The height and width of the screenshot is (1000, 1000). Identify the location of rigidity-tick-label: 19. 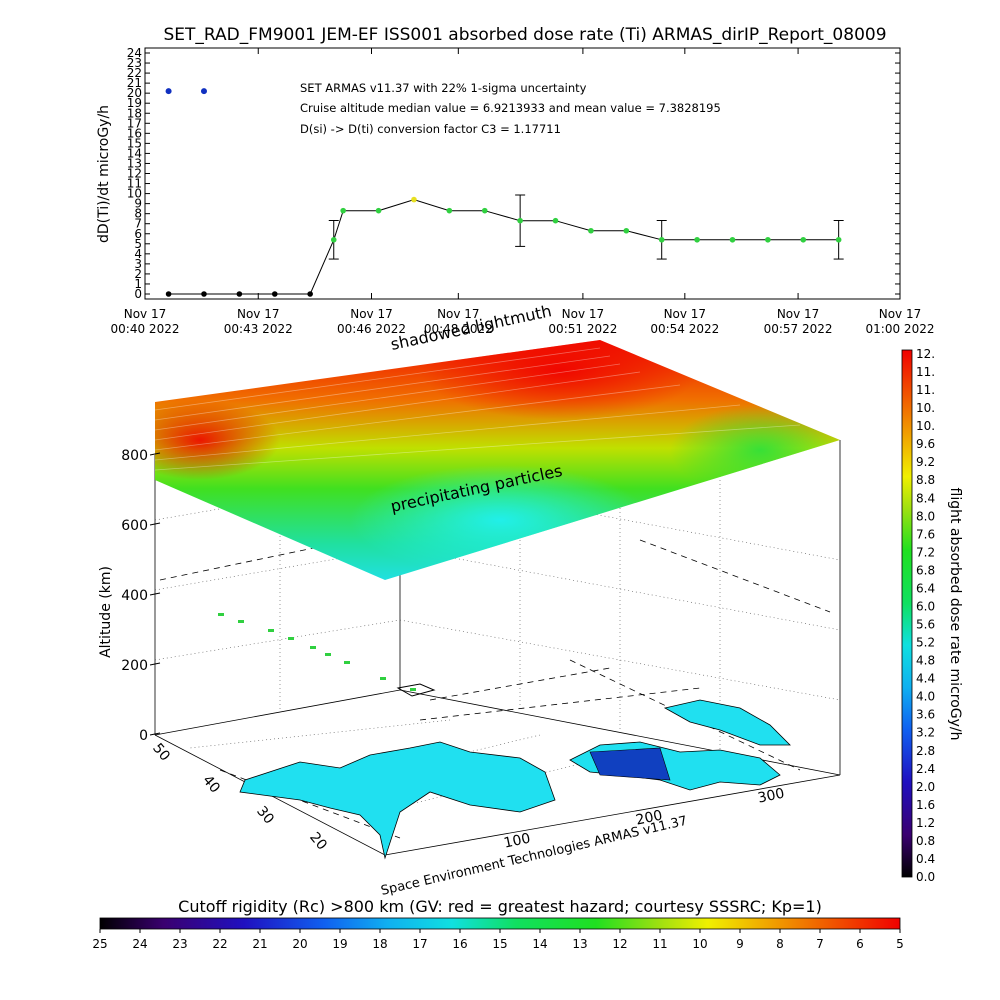
(339, 944).